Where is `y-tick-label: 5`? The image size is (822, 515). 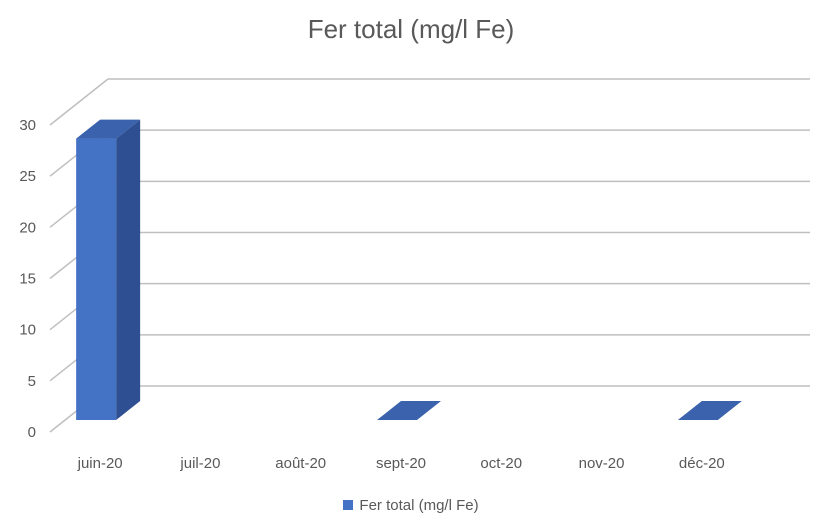 y-tick-label: 5 is located at coordinates (32, 381).